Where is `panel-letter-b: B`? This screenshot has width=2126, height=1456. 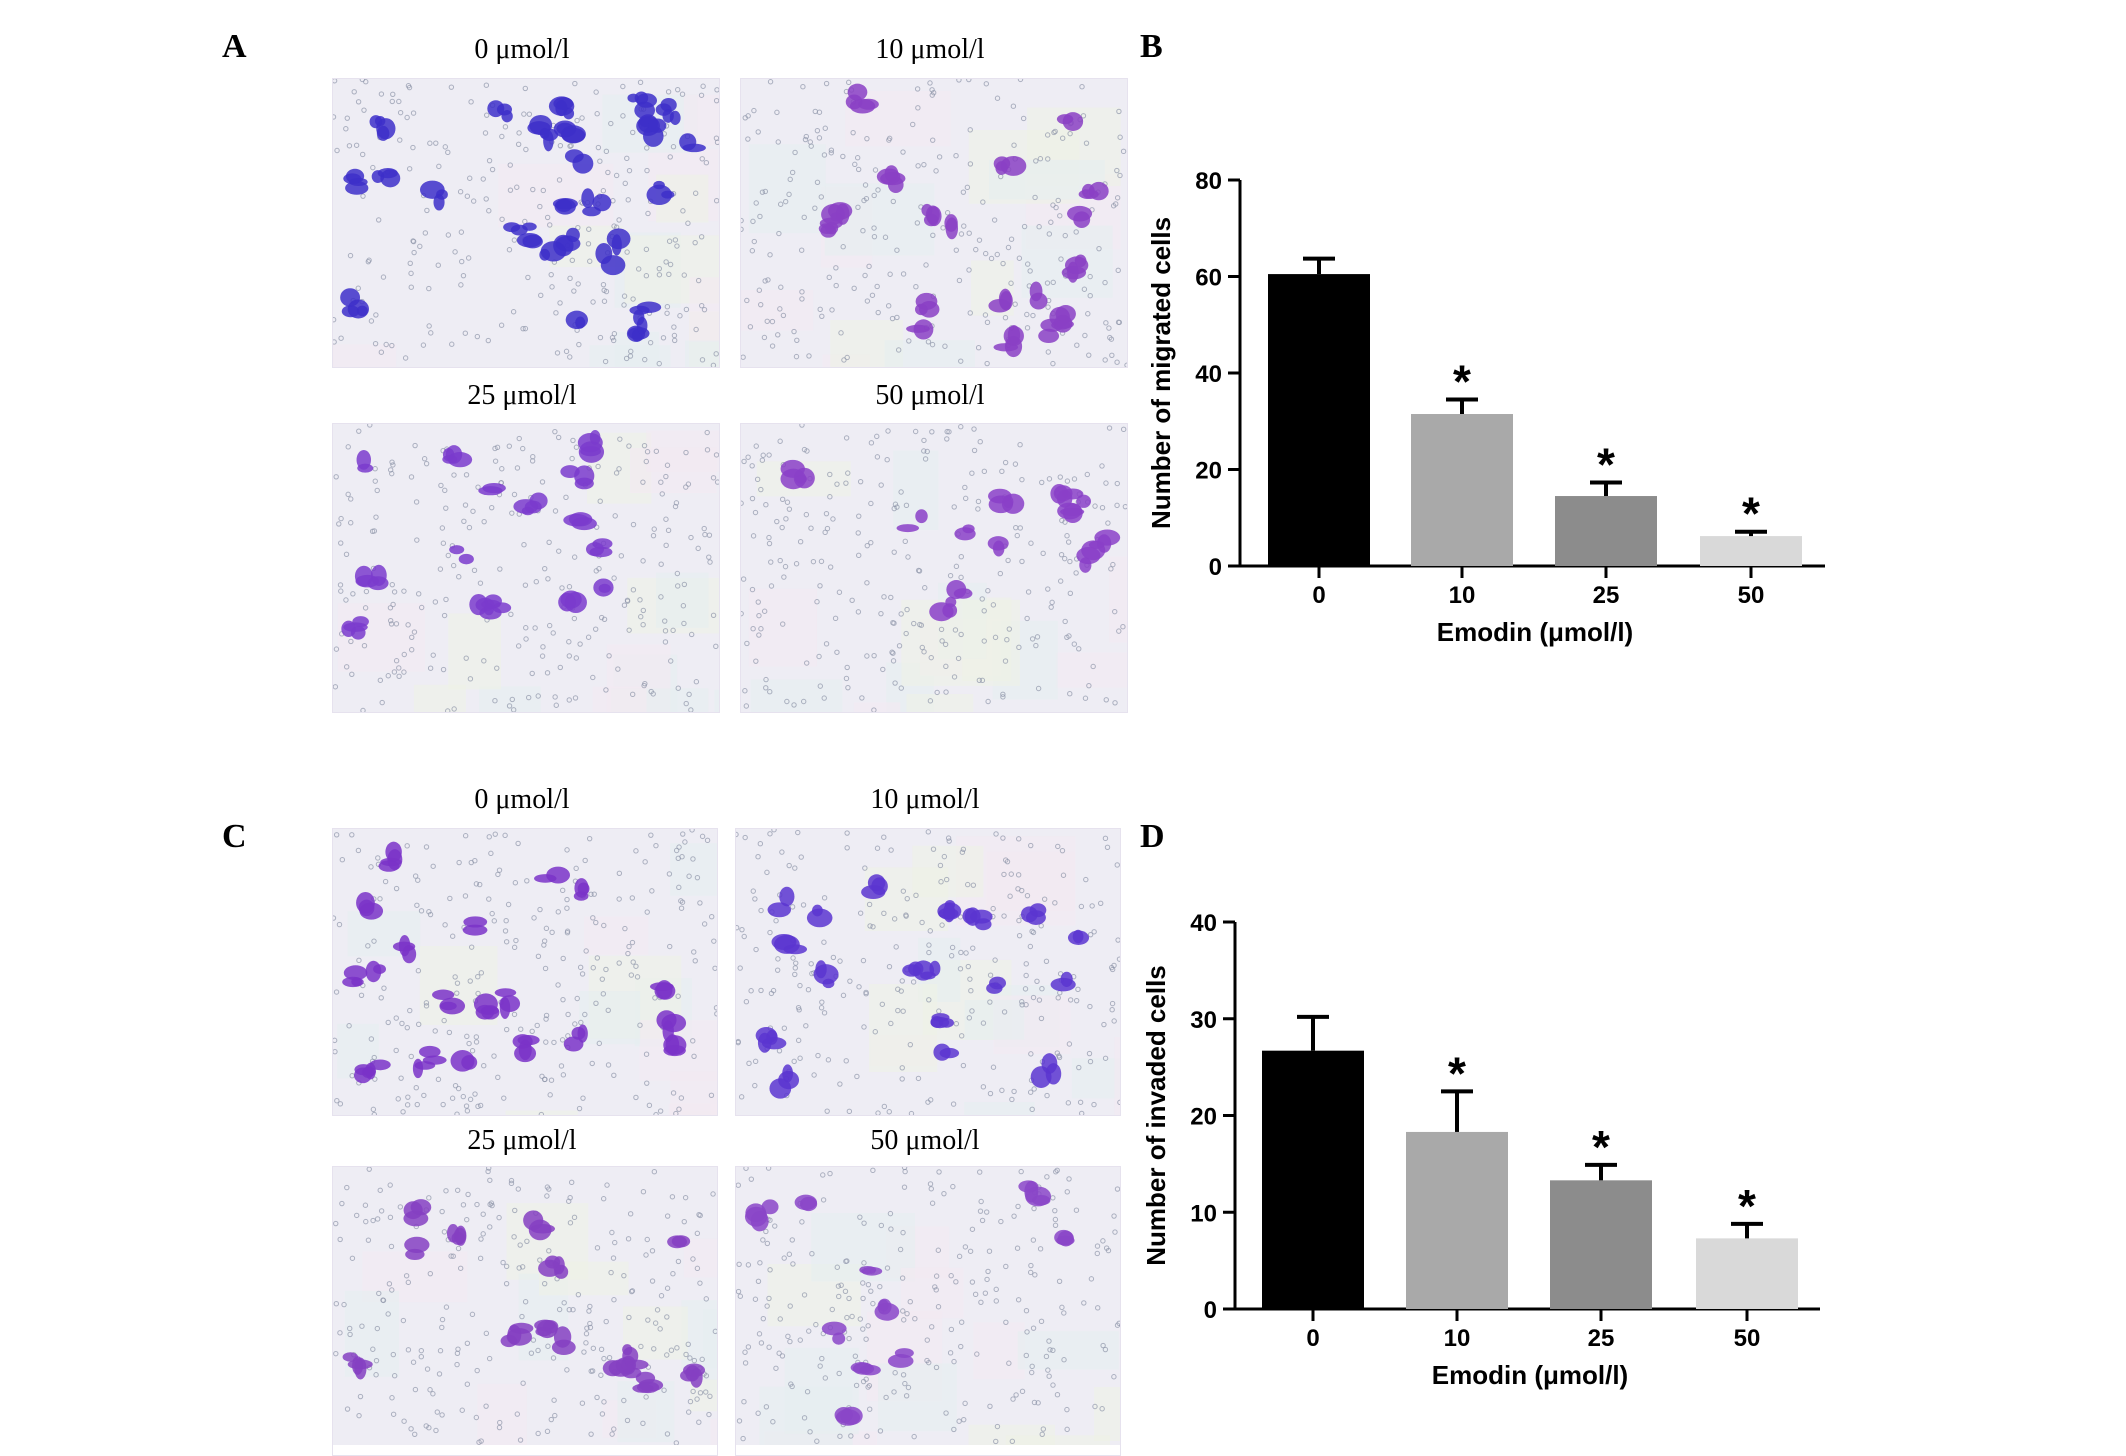 panel-letter-b: B is located at coordinates (1151, 46).